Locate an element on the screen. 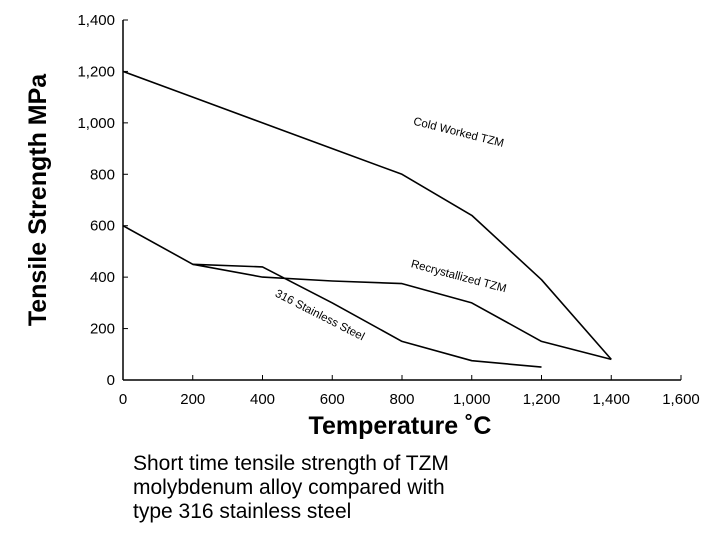 This screenshot has width=720, height=540. y-tick-label: 200 is located at coordinates (102, 329).